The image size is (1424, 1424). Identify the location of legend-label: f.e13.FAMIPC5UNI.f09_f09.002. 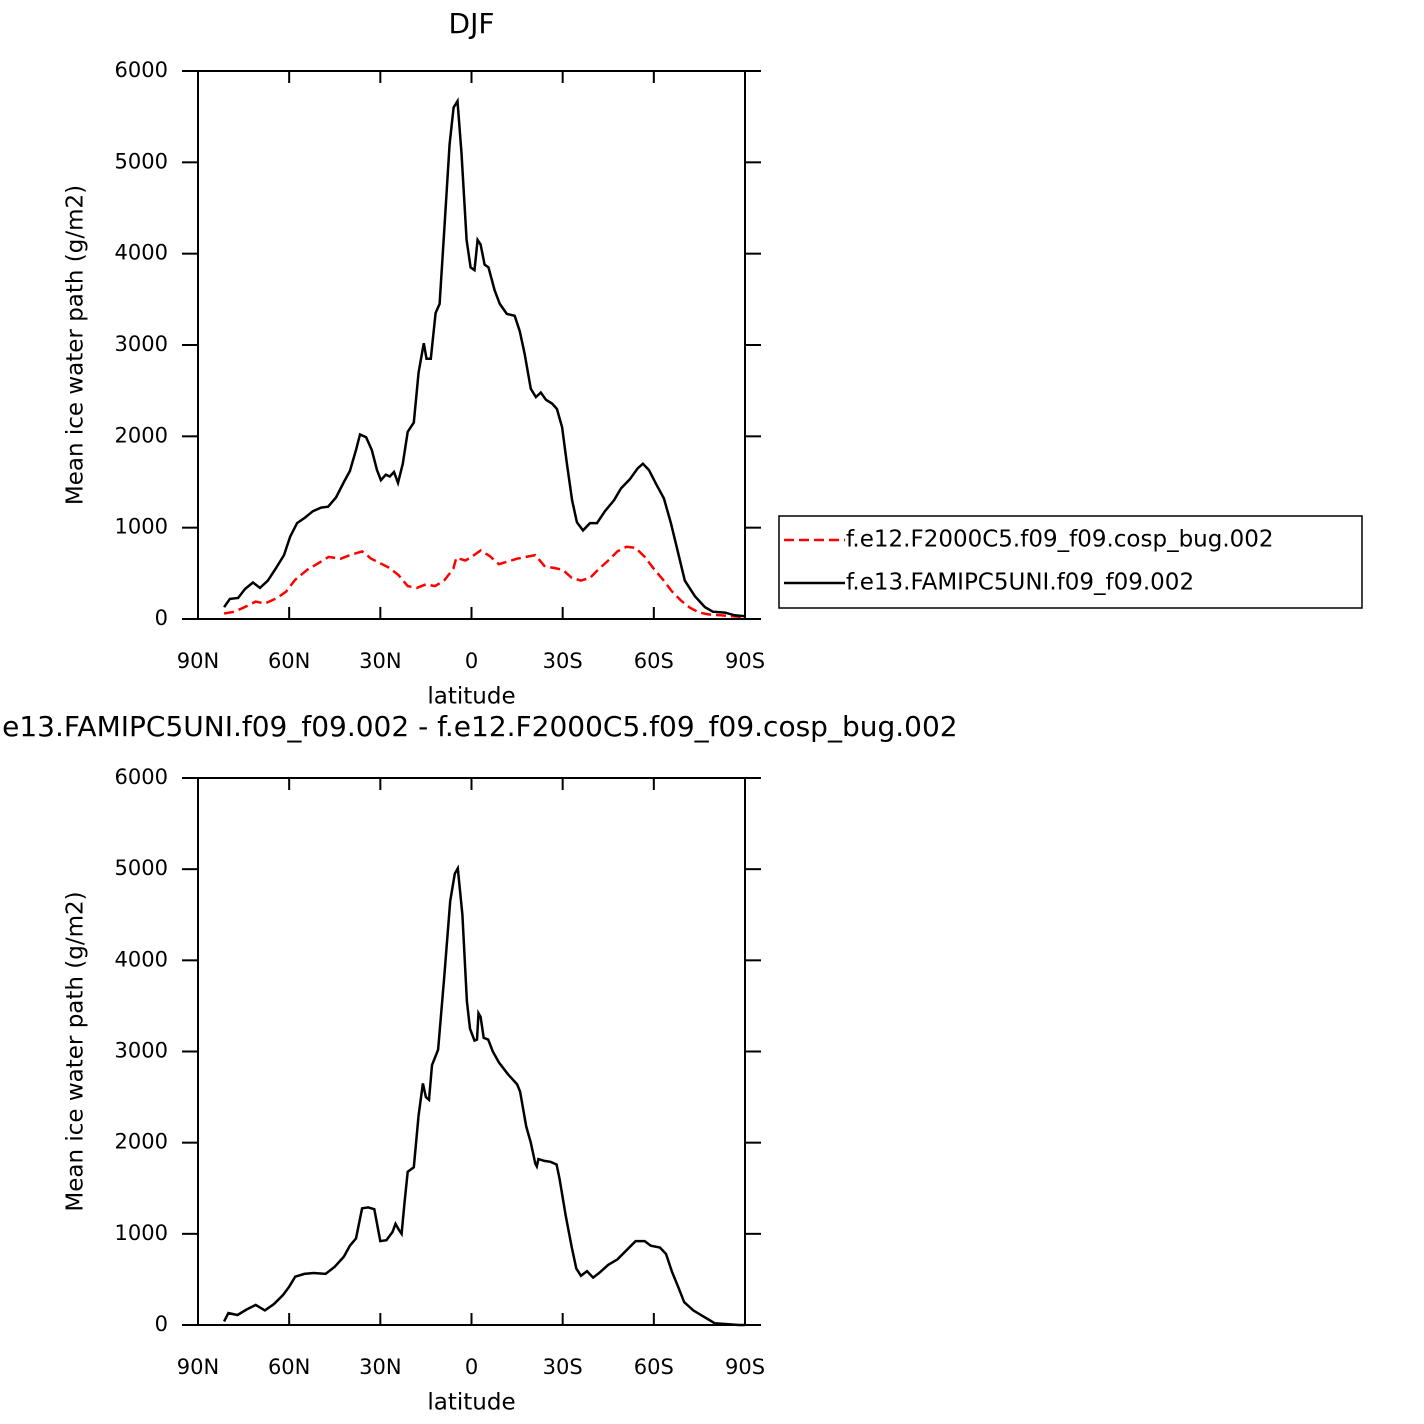
(1020, 583).